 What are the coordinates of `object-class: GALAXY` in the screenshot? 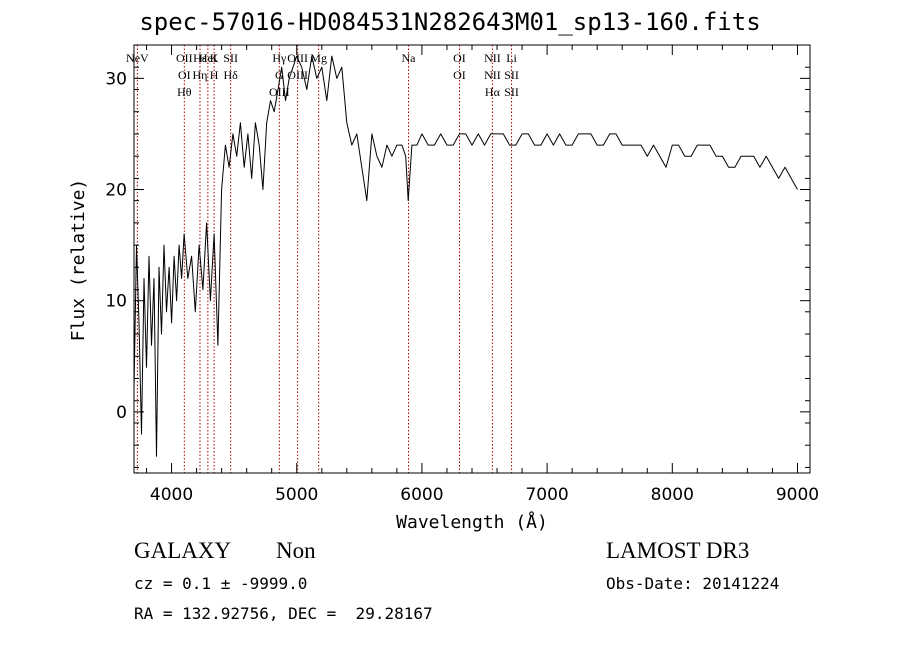 It's located at (183, 550).